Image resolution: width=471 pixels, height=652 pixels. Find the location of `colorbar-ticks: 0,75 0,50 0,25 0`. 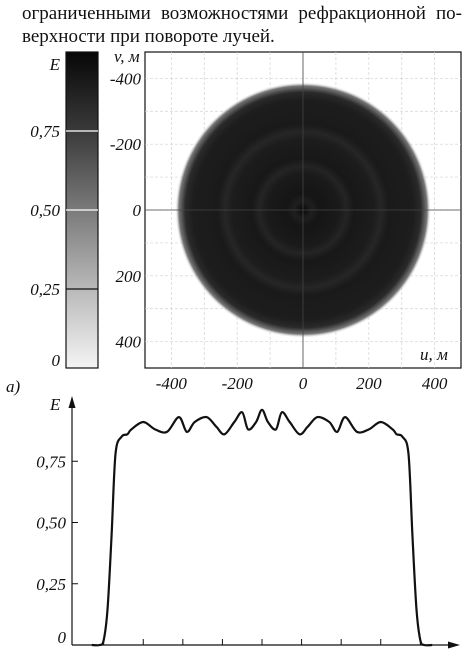

colorbar-ticks: 0,75 0,50 0,25 0 is located at coordinates (64, 246).